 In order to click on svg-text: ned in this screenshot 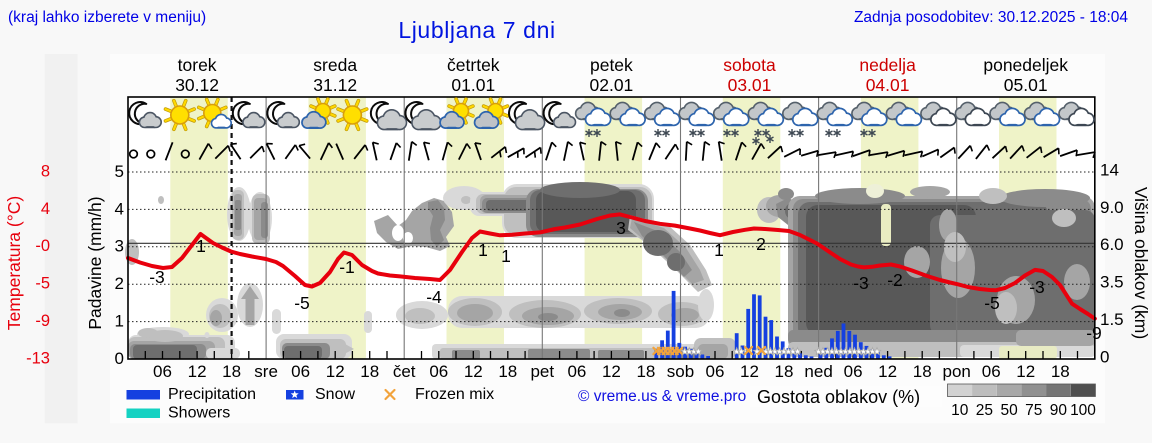, I will do `click(818, 371)`.